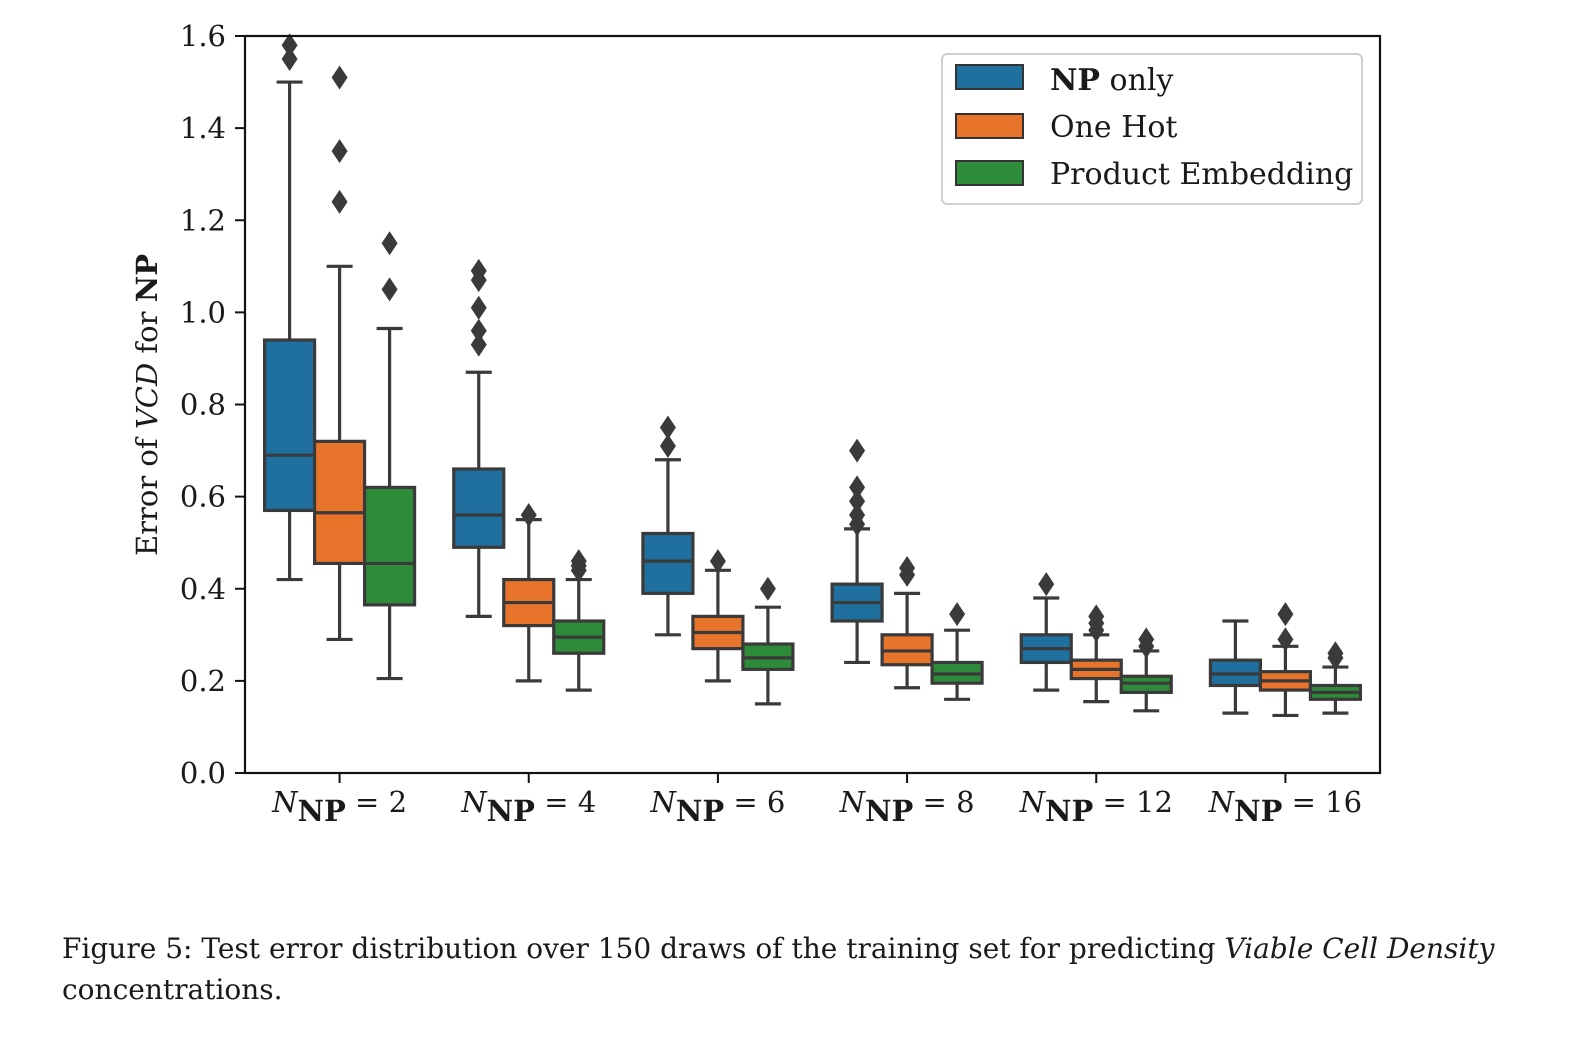 The image size is (1587, 1039). I want to click on box-s0-c0, so click(289, 307).